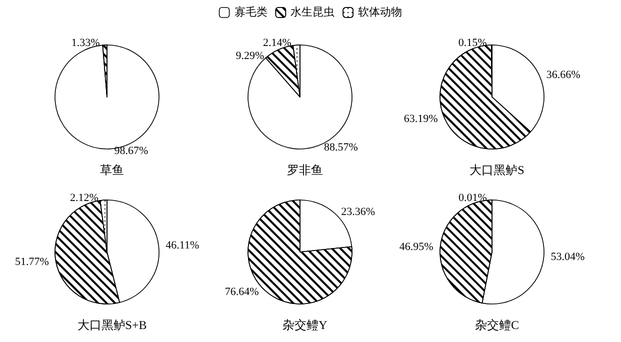 The height and width of the screenshot is (342, 621). Describe the element at coordinates (250, 56) in the screenshot. I see `data-label: 9.29%` at that location.